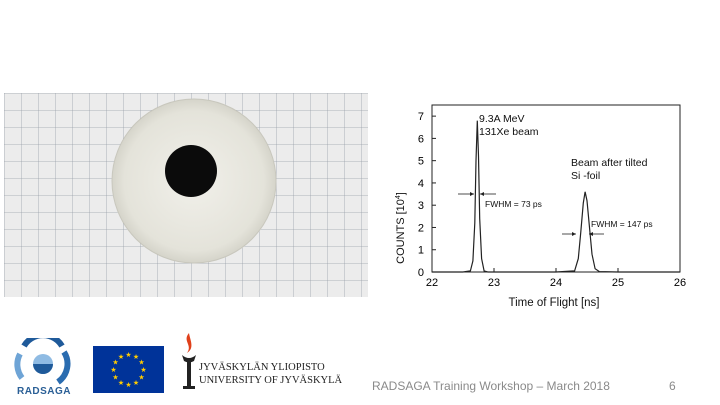  I want to click on radsaga-wordmark: RADSAGA, so click(44, 391).